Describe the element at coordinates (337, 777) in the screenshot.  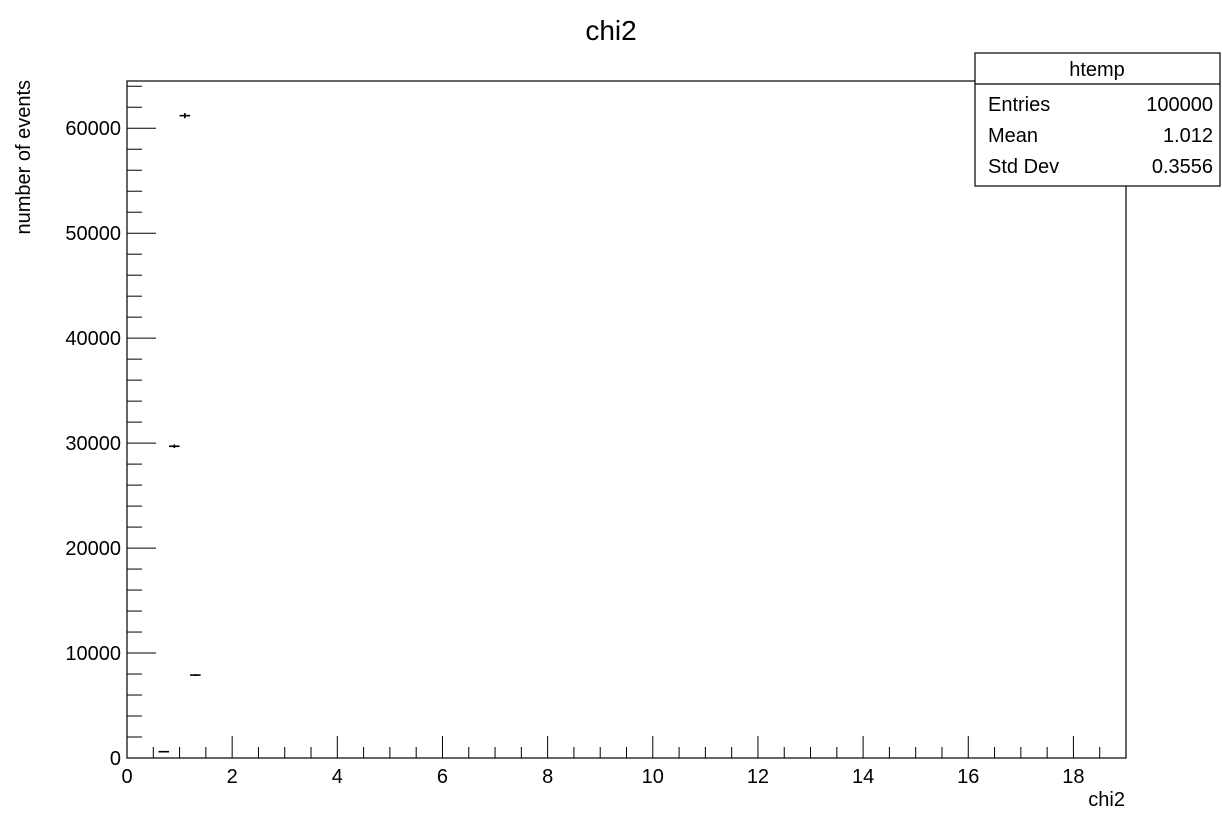
I see `x-tick-label: 4` at that location.